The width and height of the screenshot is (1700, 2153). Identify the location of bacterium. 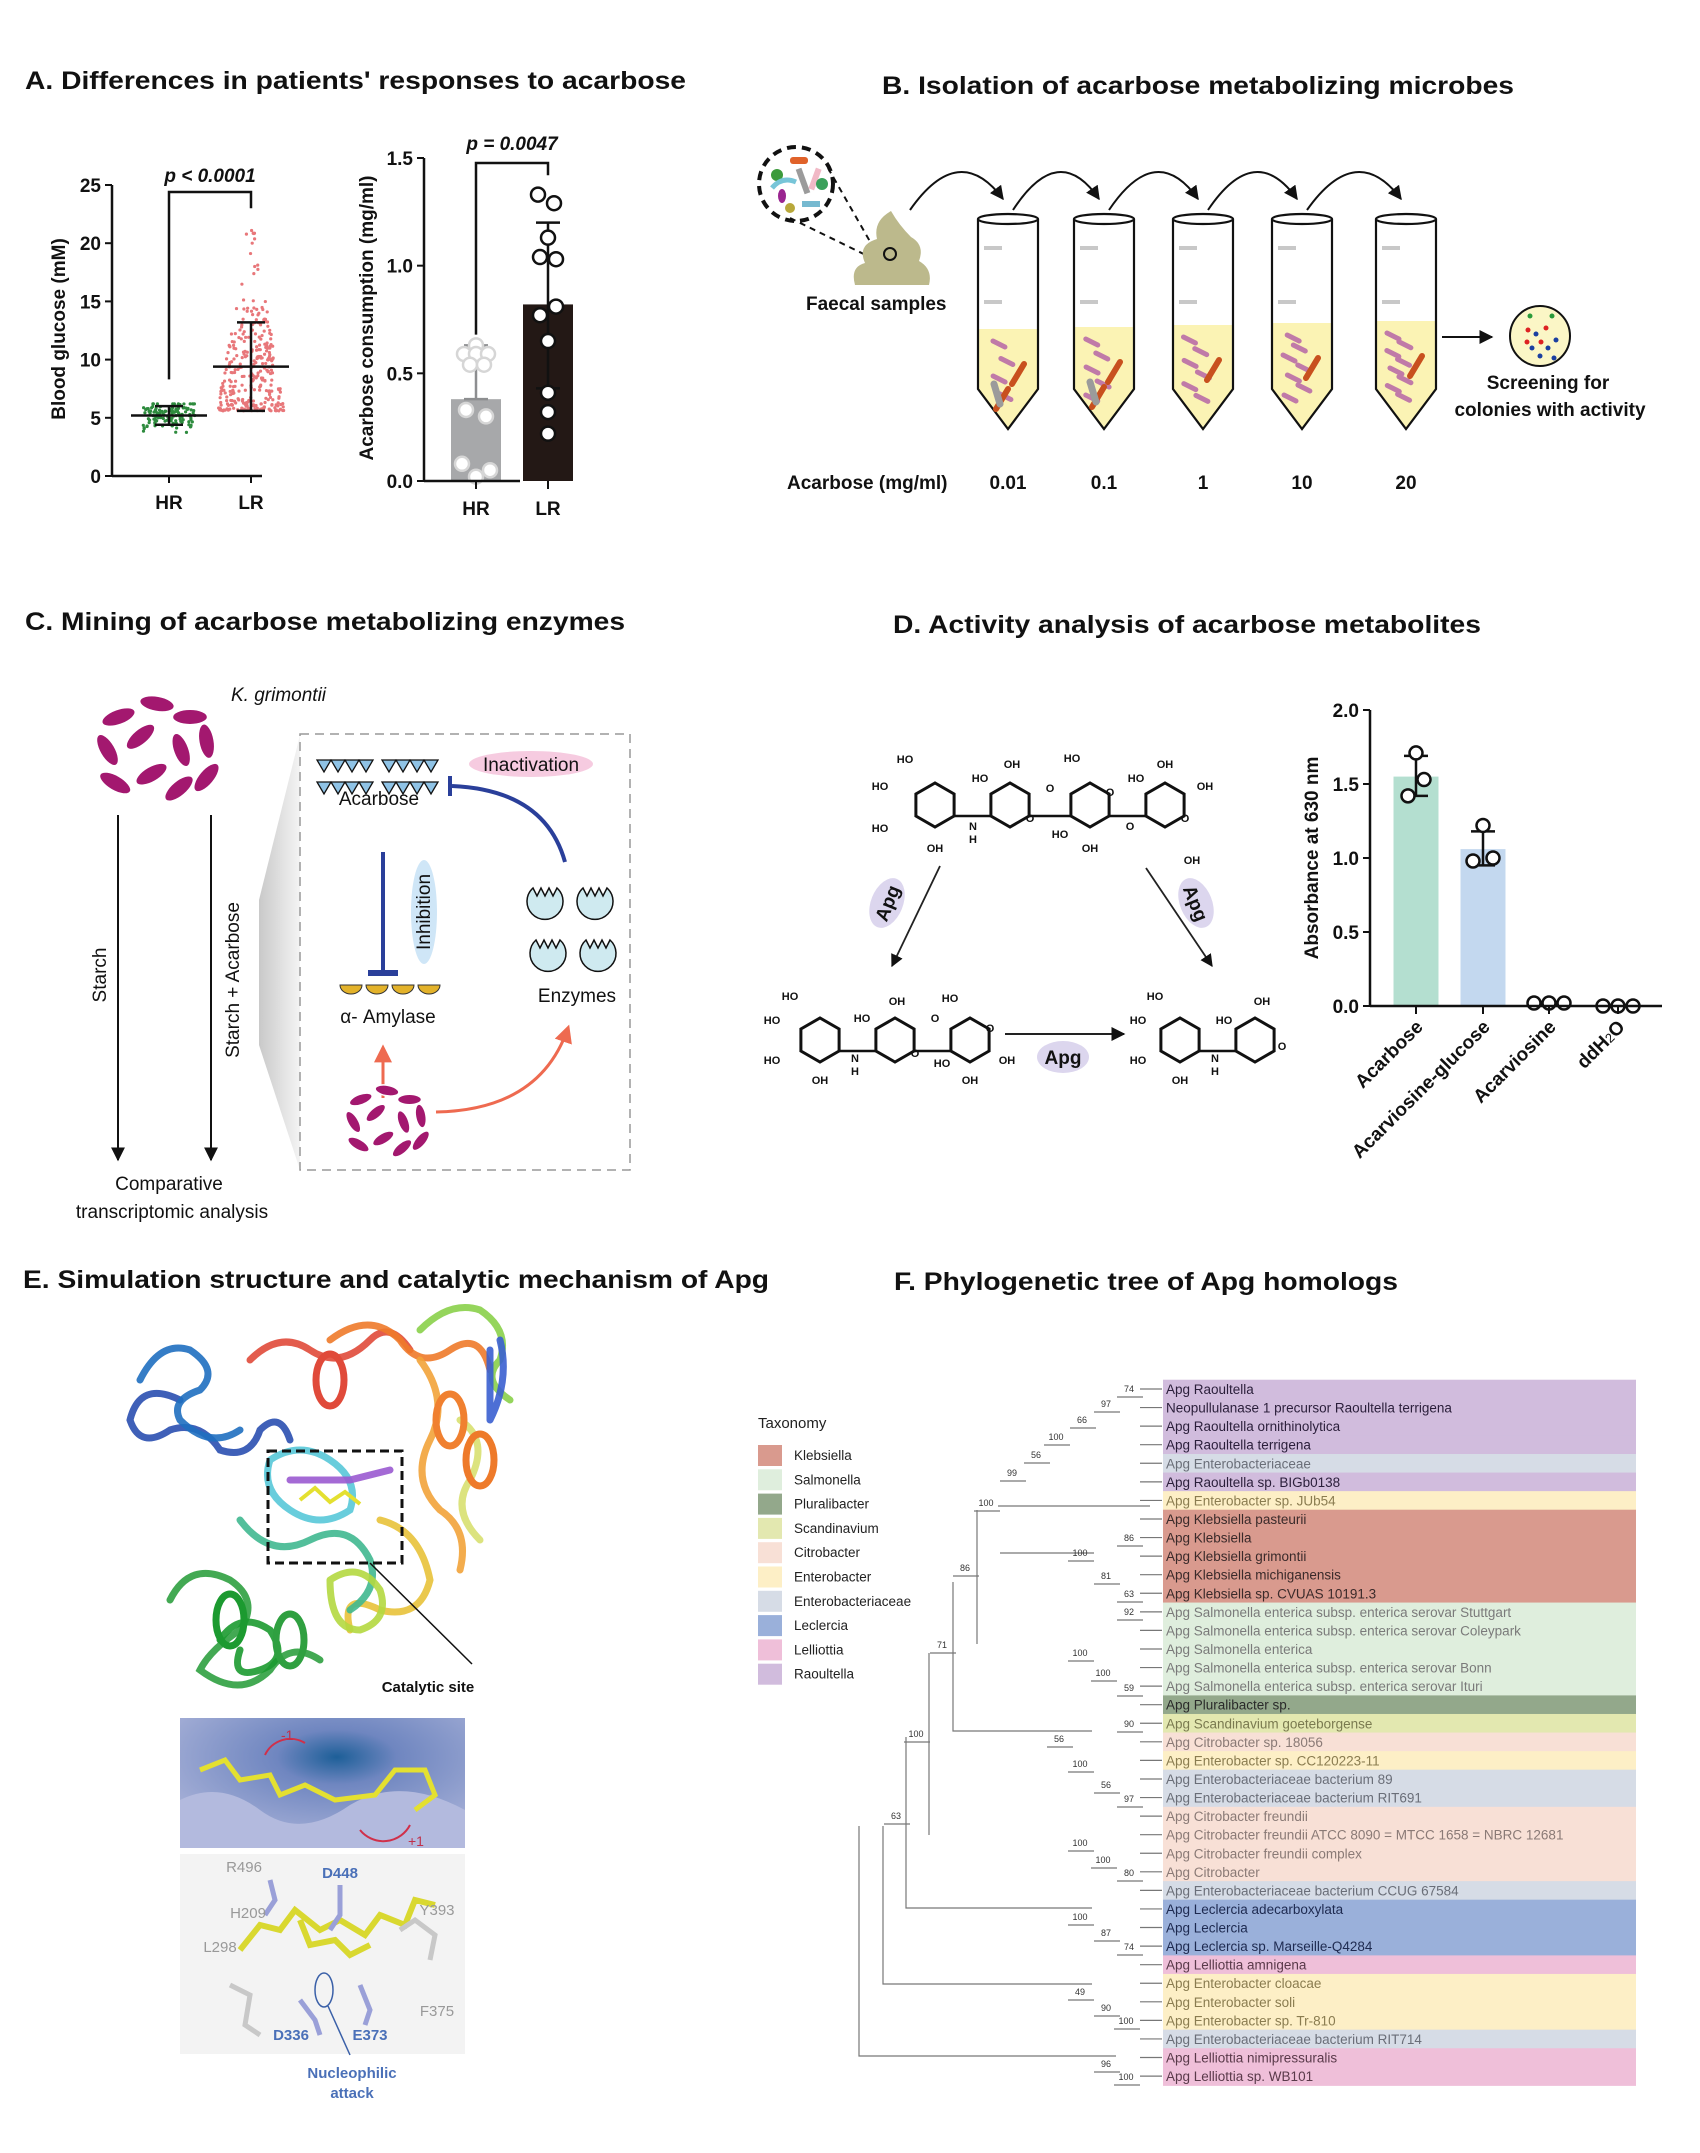
(181, 750).